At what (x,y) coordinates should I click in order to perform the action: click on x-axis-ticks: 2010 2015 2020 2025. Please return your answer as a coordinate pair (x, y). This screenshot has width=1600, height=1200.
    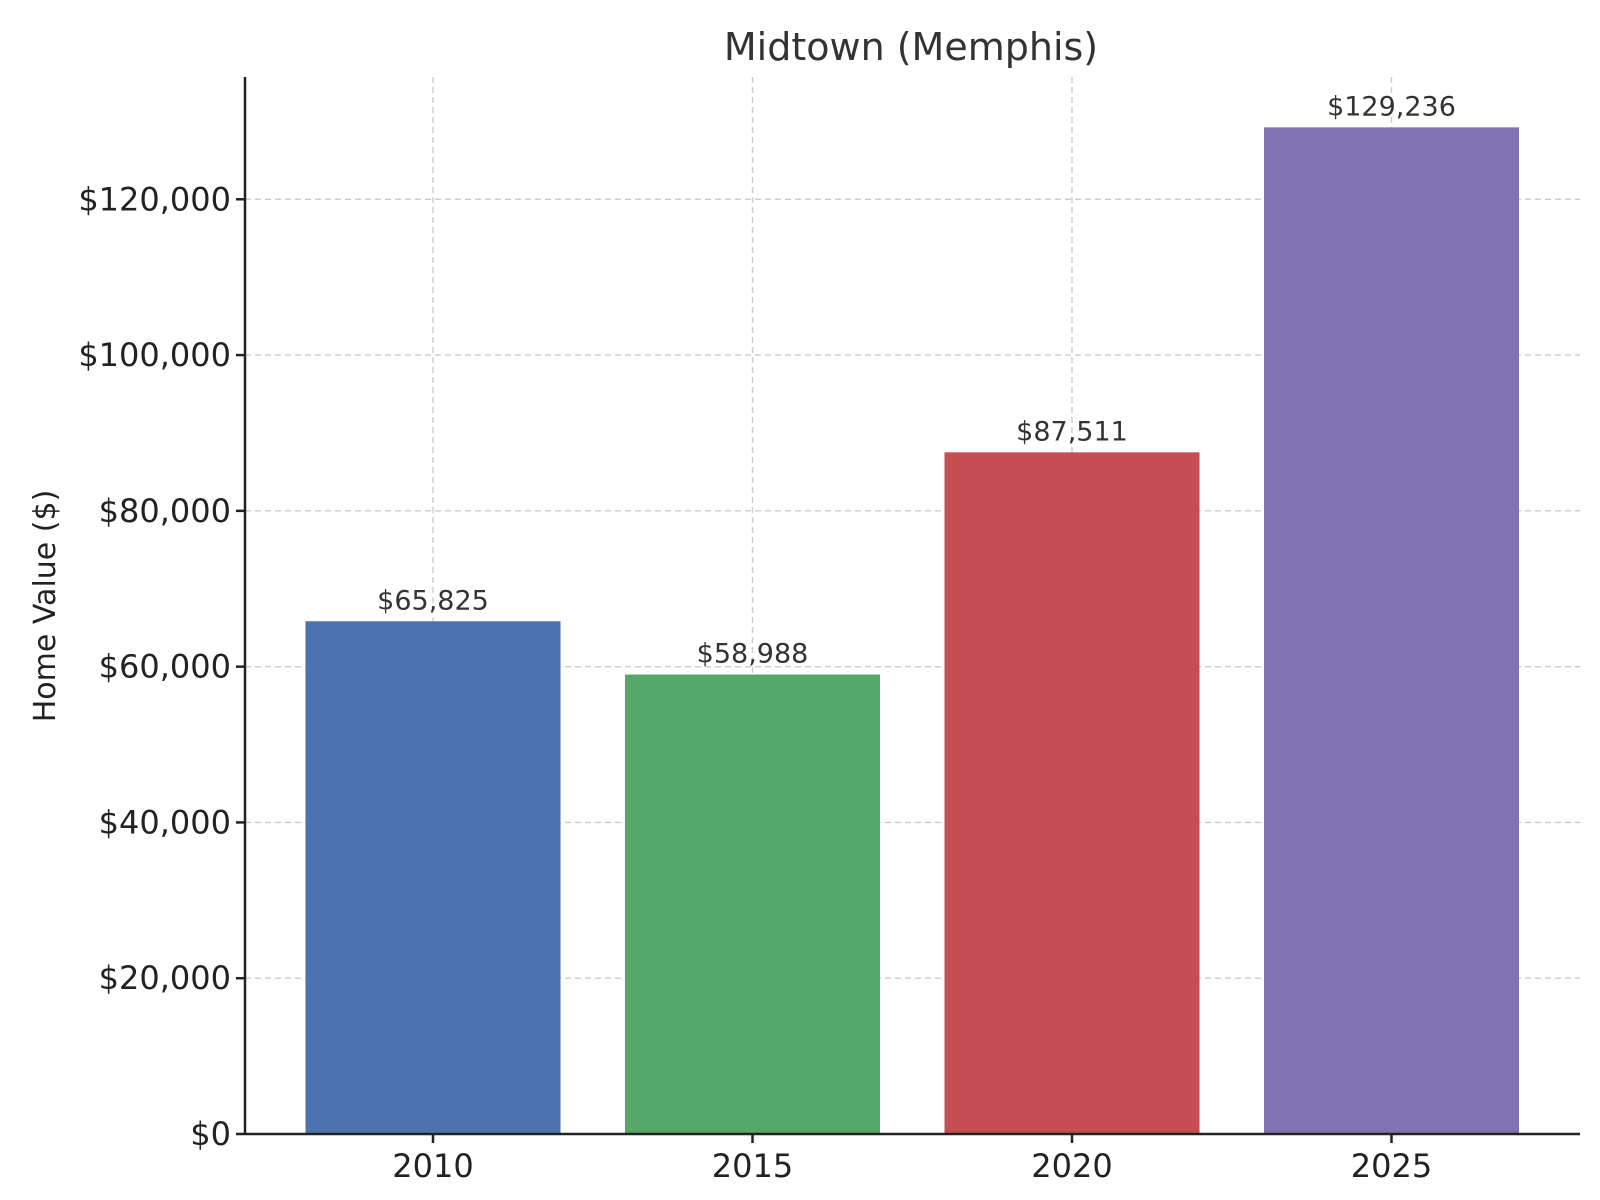
    Looking at the image, I should click on (912, 1159).